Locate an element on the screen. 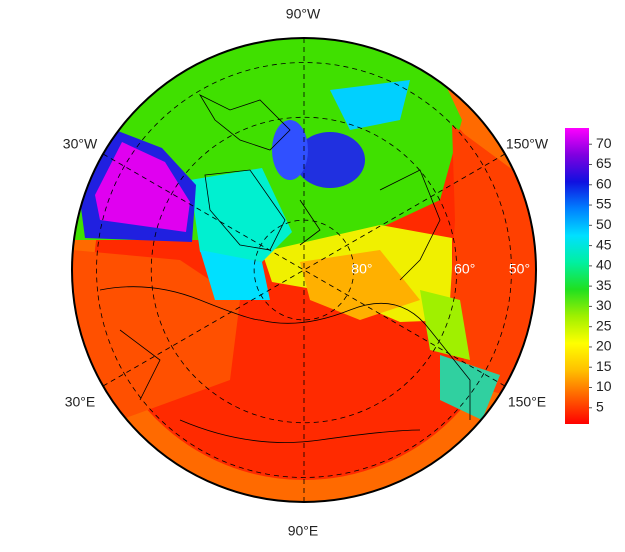  colorbar-tick-label: 70 is located at coordinates (604, 143).